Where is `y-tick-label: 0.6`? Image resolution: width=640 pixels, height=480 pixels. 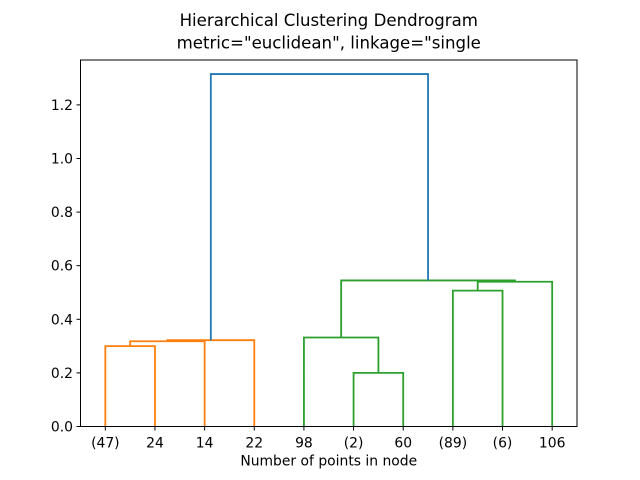 y-tick-label: 0.6 is located at coordinates (62, 267).